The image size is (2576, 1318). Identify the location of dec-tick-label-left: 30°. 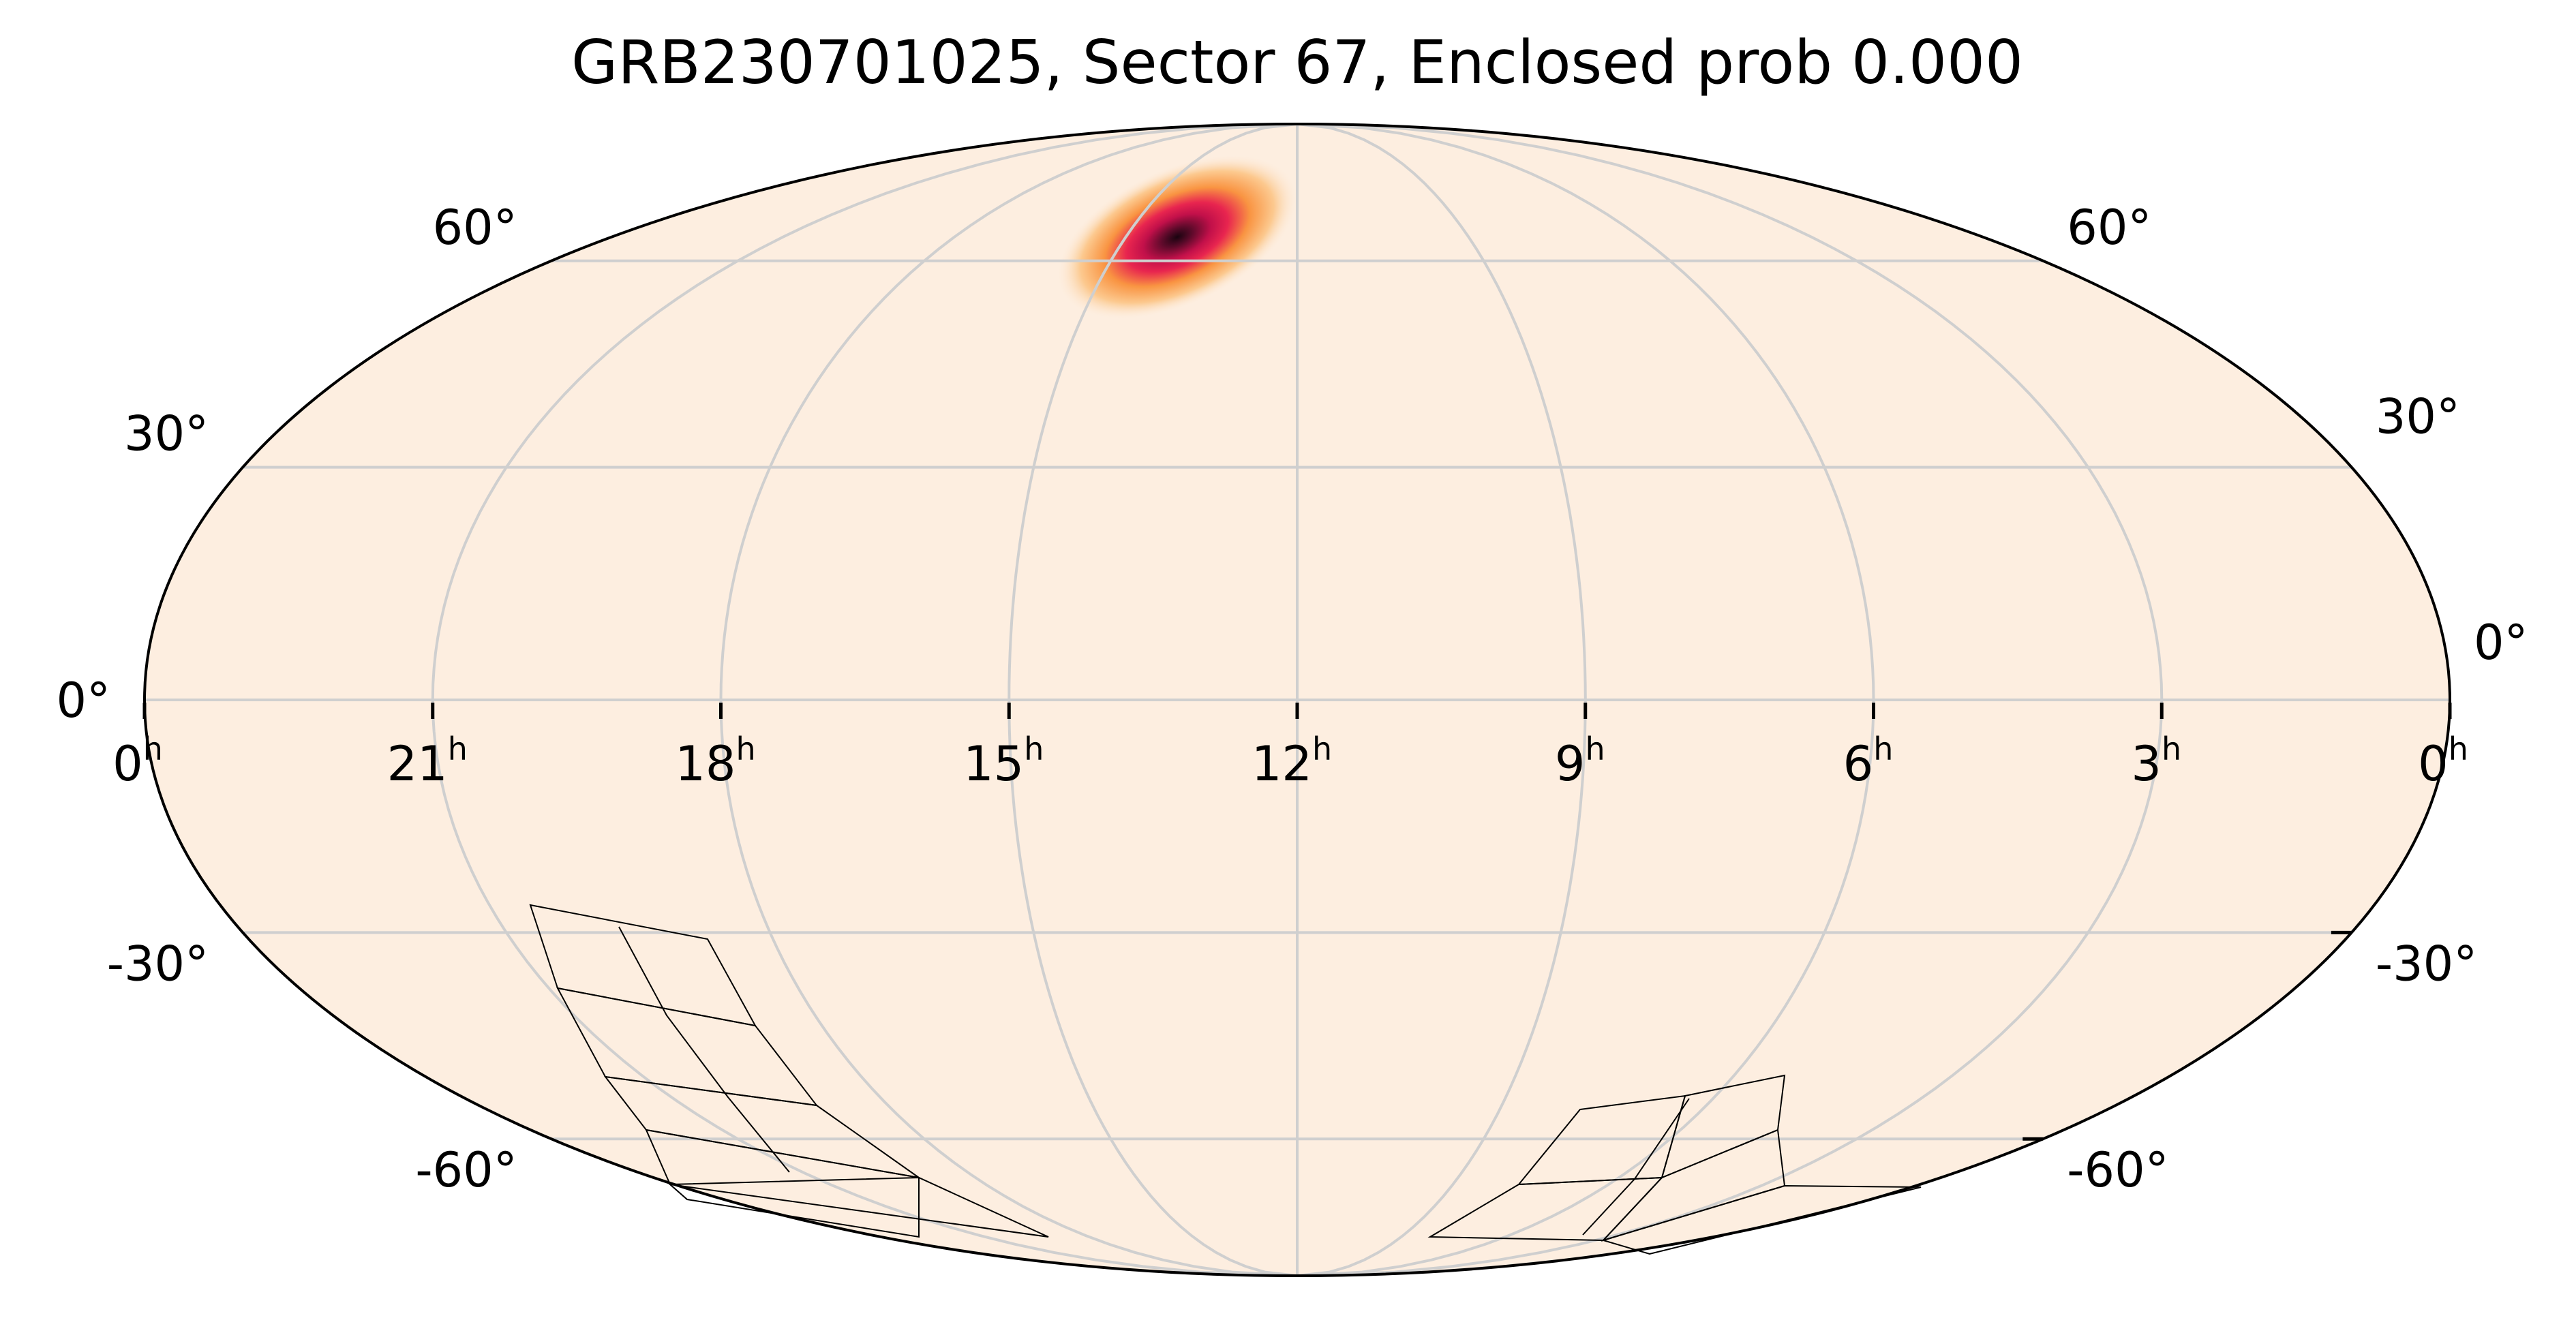
(166, 434).